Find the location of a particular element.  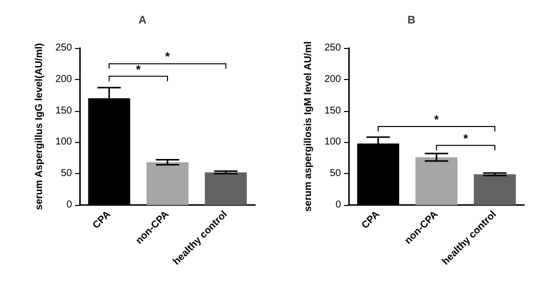

chart-title: B is located at coordinates (412, 20).